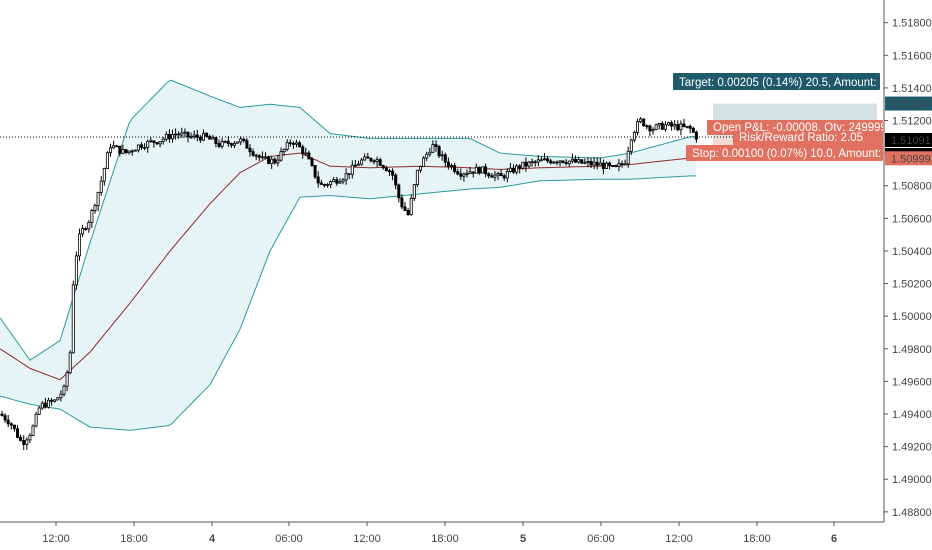 The width and height of the screenshot is (932, 550). Describe the element at coordinates (808, 138) in the screenshot. I see `risk-reward-label: Risk/Reward Ratio: 2.05` at that location.